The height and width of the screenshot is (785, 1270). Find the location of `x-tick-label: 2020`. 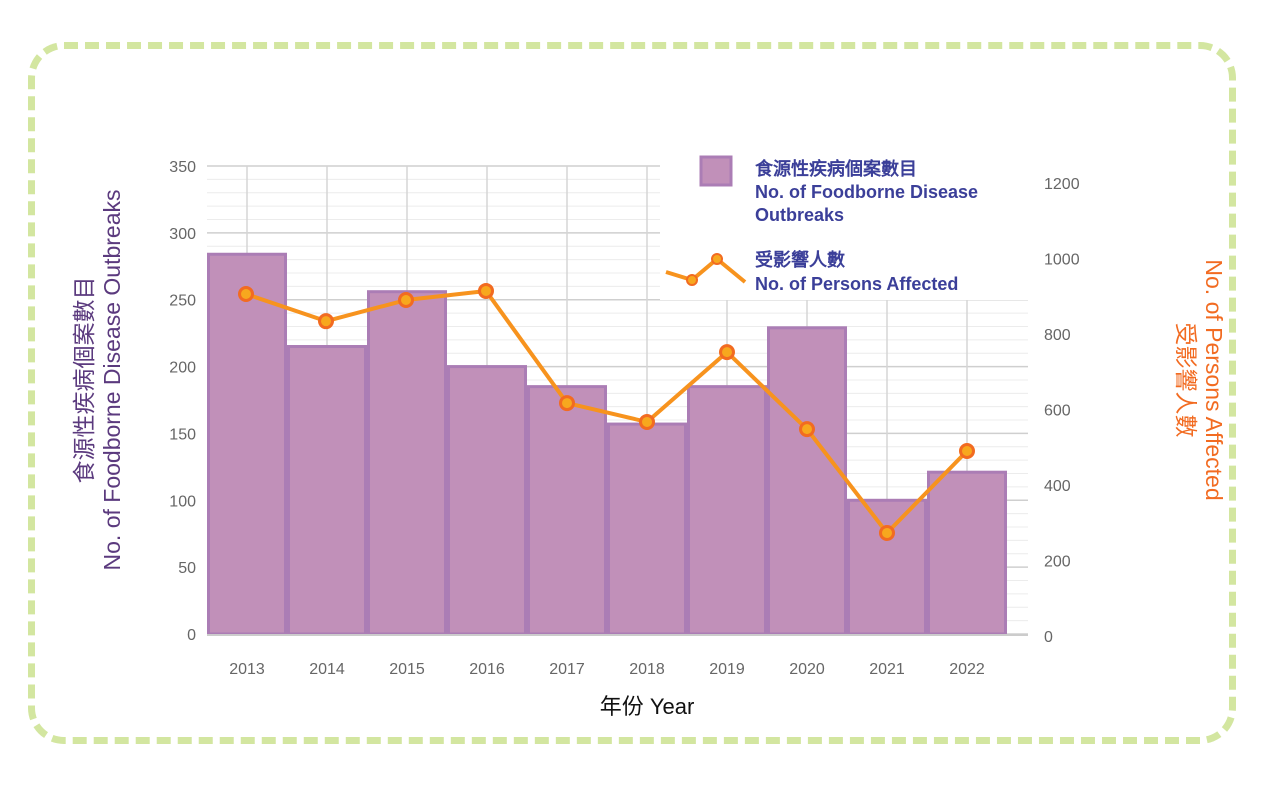

x-tick-label: 2020 is located at coordinates (807, 669).